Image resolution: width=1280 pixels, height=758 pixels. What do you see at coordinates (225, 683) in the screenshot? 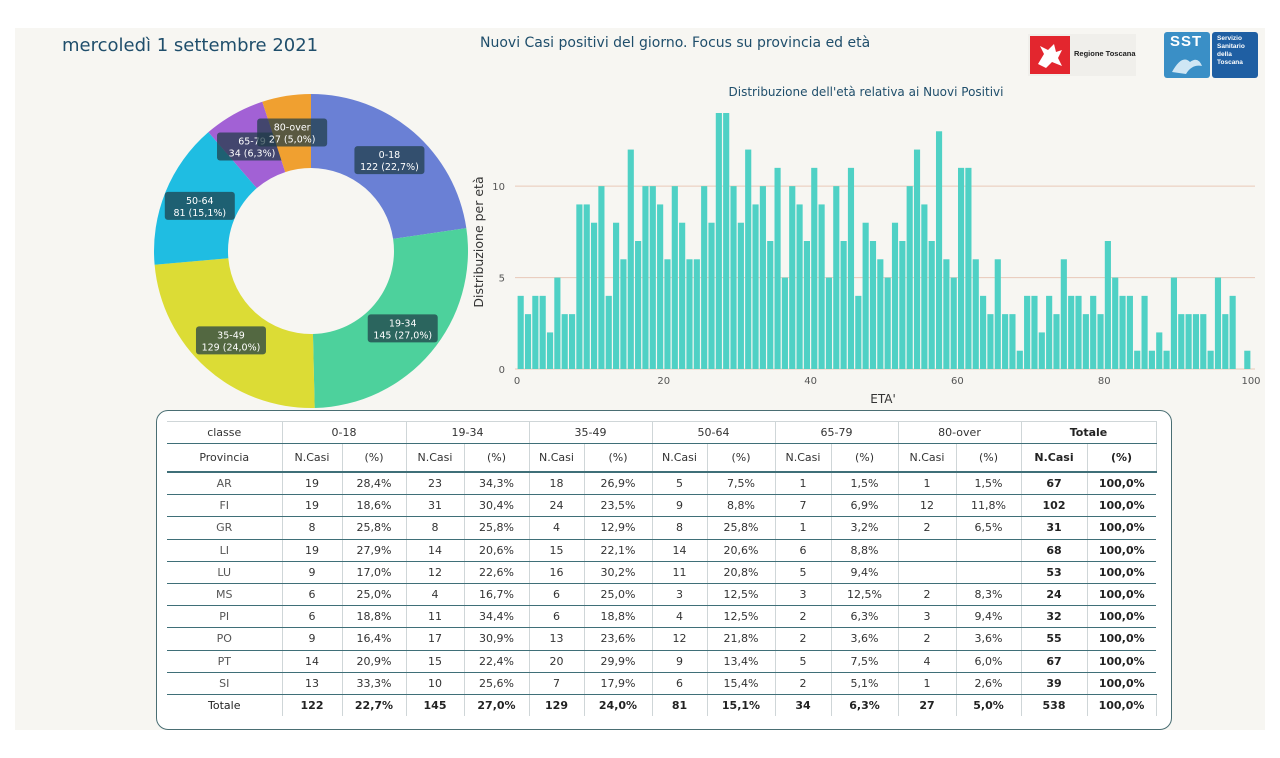
I see `province-cell: SI` at bounding box center [225, 683].